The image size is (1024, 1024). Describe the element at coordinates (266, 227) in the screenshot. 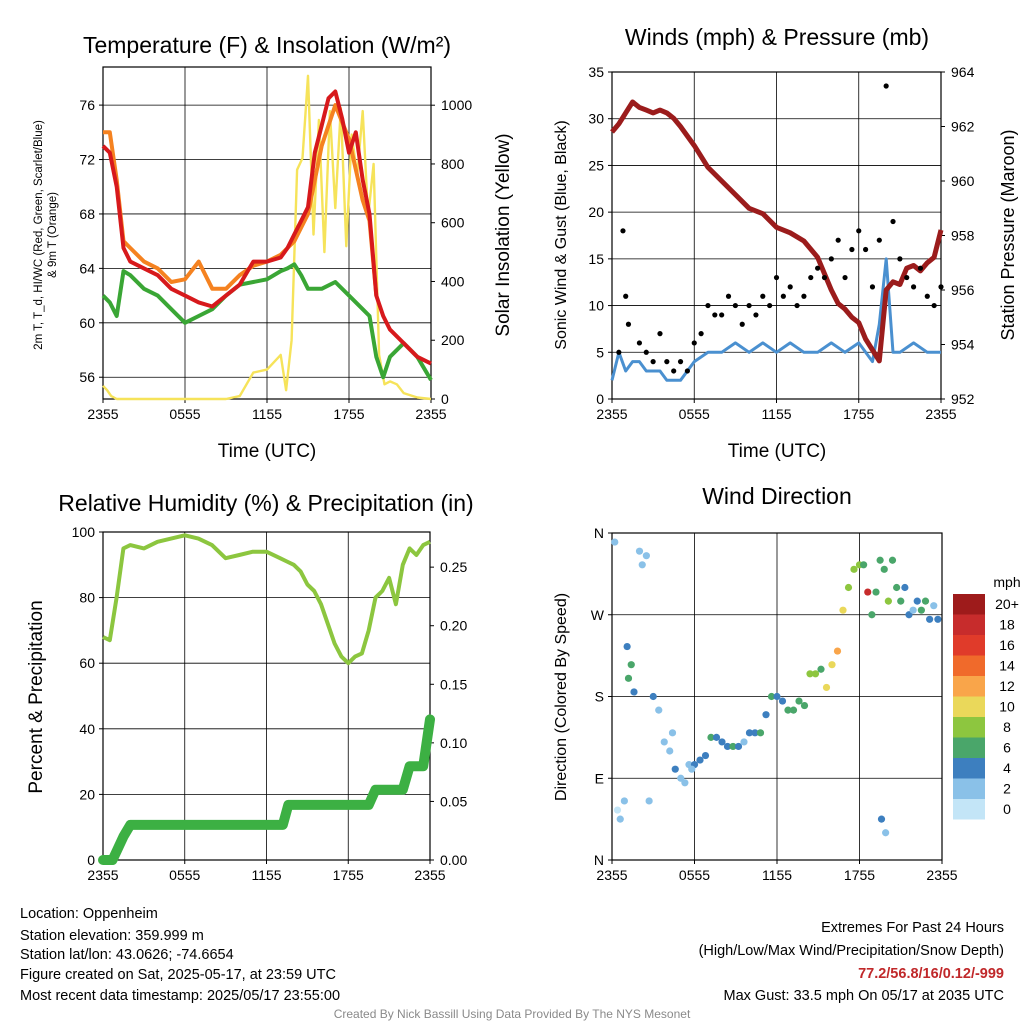

I see `series-2m-temperature` at that location.